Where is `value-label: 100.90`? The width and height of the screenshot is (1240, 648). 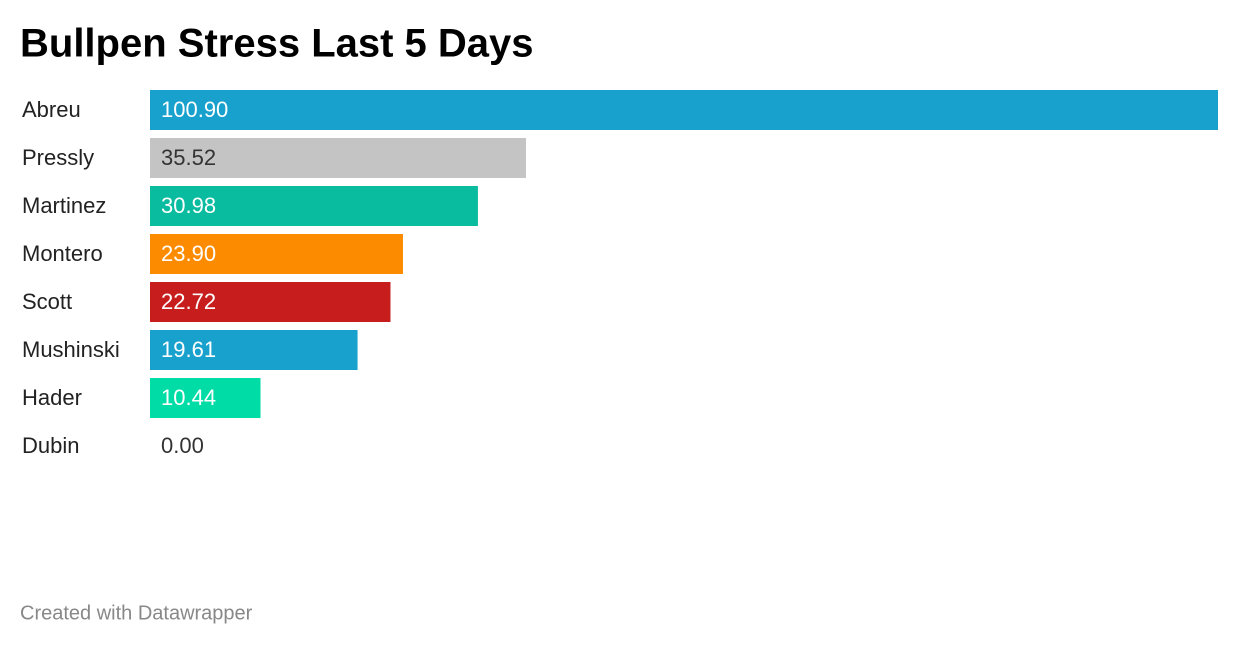
value-label: 100.90 is located at coordinates (194, 109).